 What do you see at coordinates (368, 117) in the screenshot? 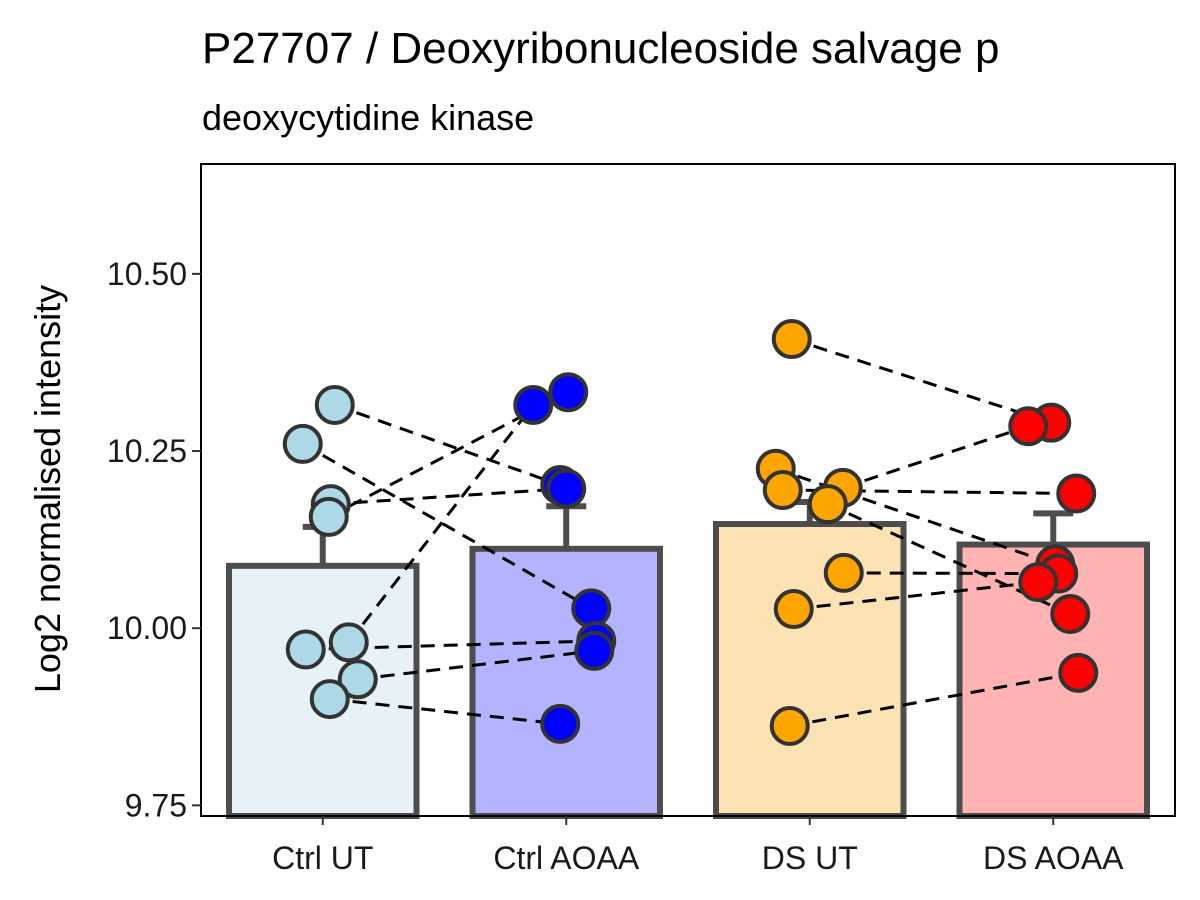
I see `chart-subtitle: deoxycytidine kinase` at bounding box center [368, 117].